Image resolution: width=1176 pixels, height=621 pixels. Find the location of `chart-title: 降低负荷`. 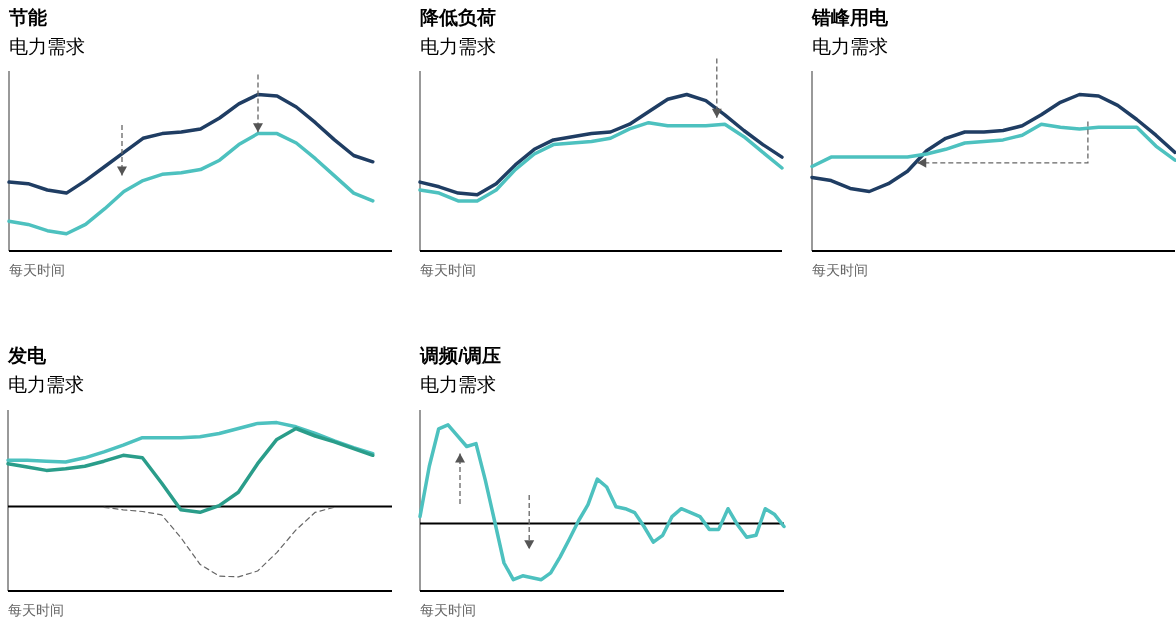

chart-title: 降低负荷 is located at coordinates (458, 17).